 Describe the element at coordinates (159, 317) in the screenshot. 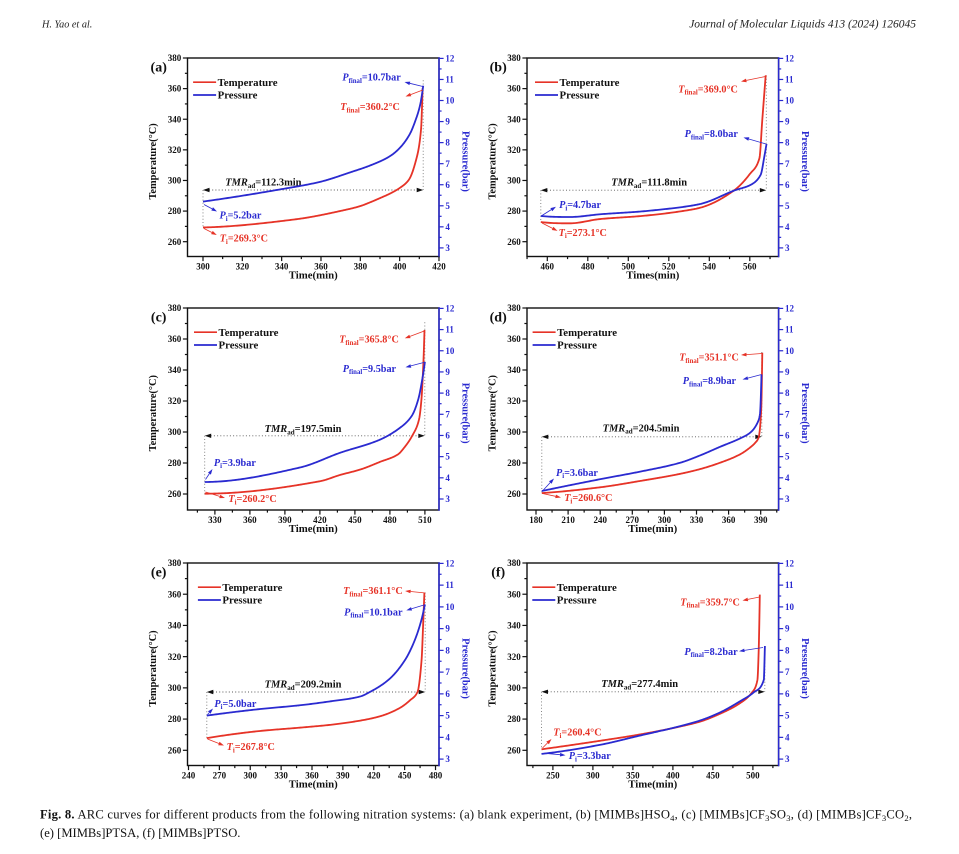

I see `svg-text: (c)` at that location.